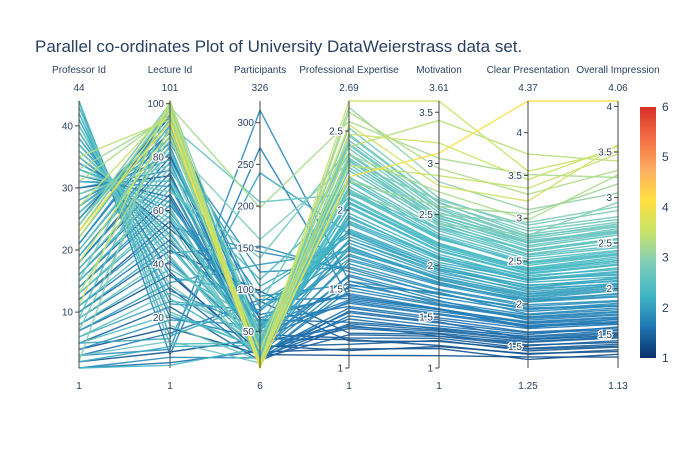 The height and width of the screenshot is (450, 700). What do you see at coordinates (665, 308) in the screenshot?
I see `colorbar-tick-label: 2` at bounding box center [665, 308].